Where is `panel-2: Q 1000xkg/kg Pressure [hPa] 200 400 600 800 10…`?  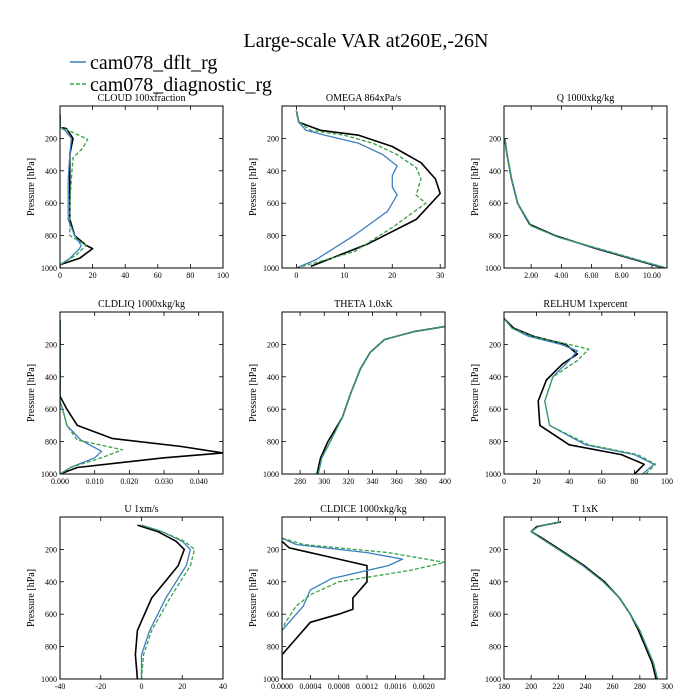 panel-2: Q 1000xkg/kg Pressure [hPa] 200 400 600 800 10… is located at coordinates (569, 186).